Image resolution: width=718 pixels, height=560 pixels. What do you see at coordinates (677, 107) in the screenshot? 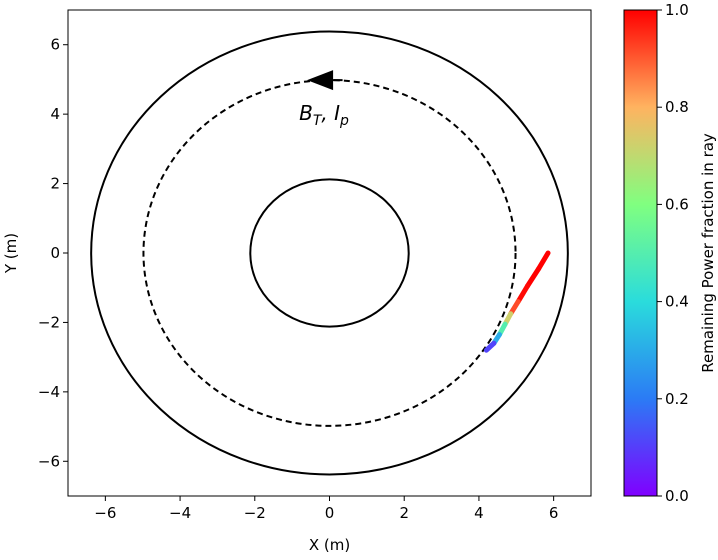
I see `colorbar-tick-label: 0.8` at bounding box center [677, 107].